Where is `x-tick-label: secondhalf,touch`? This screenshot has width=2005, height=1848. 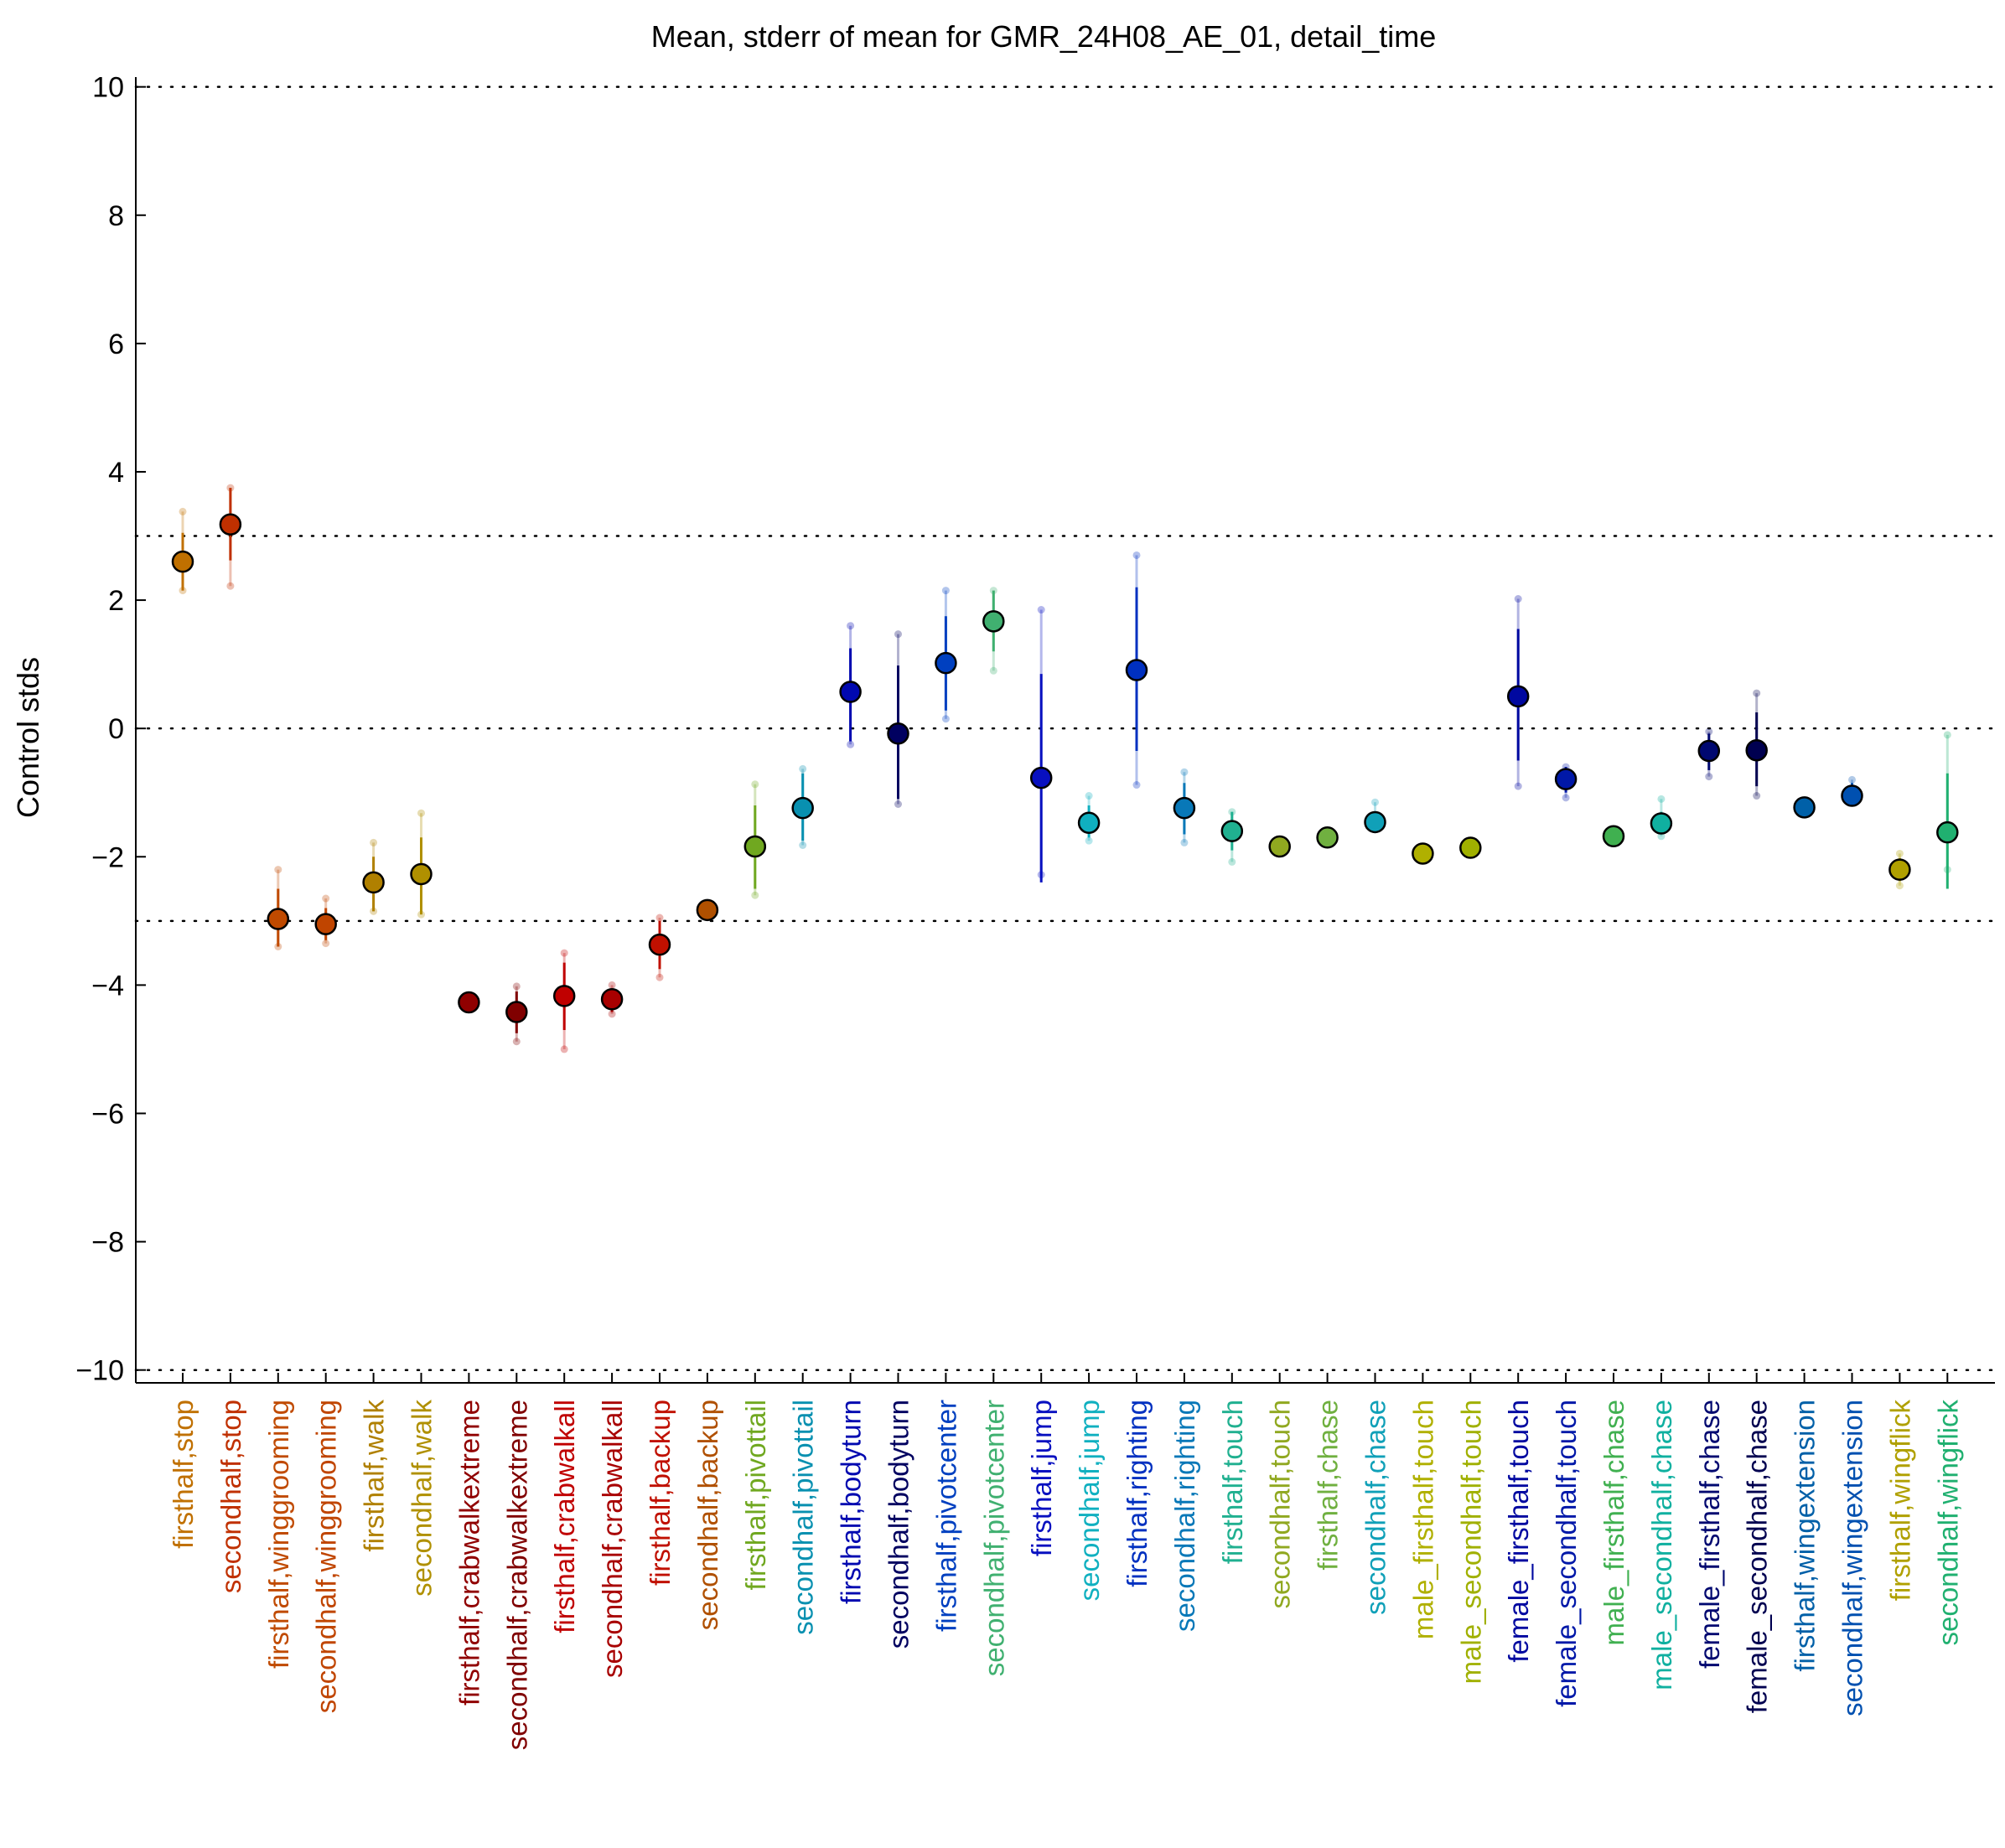 x-tick-label: secondhalf,touch is located at coordinates (1281, 1504).